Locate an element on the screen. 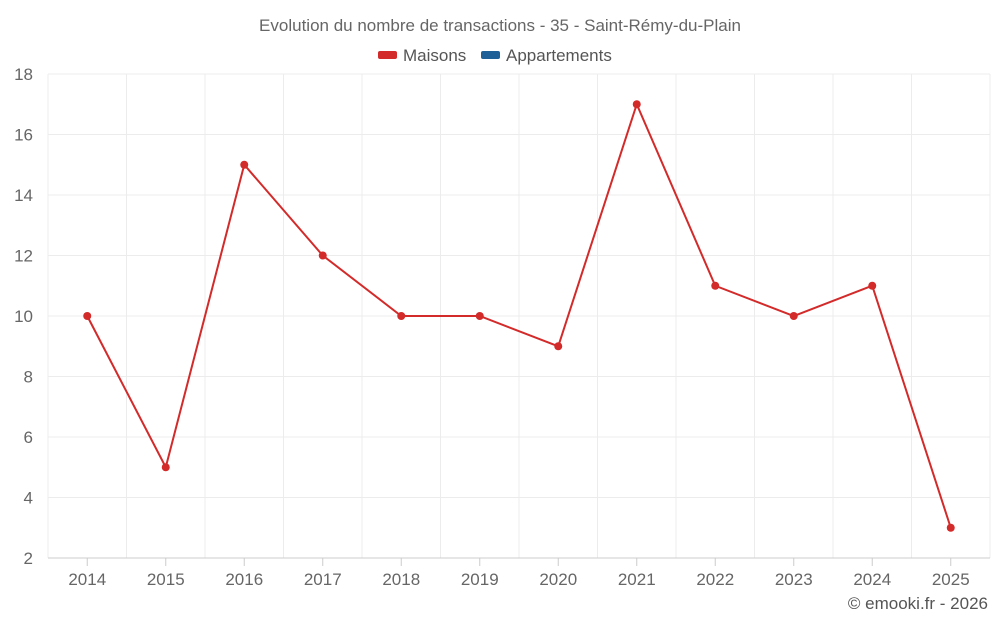 This screenshot has height=625, width=1000. y-tick-label: 18 is located at coordinates (23, 74).